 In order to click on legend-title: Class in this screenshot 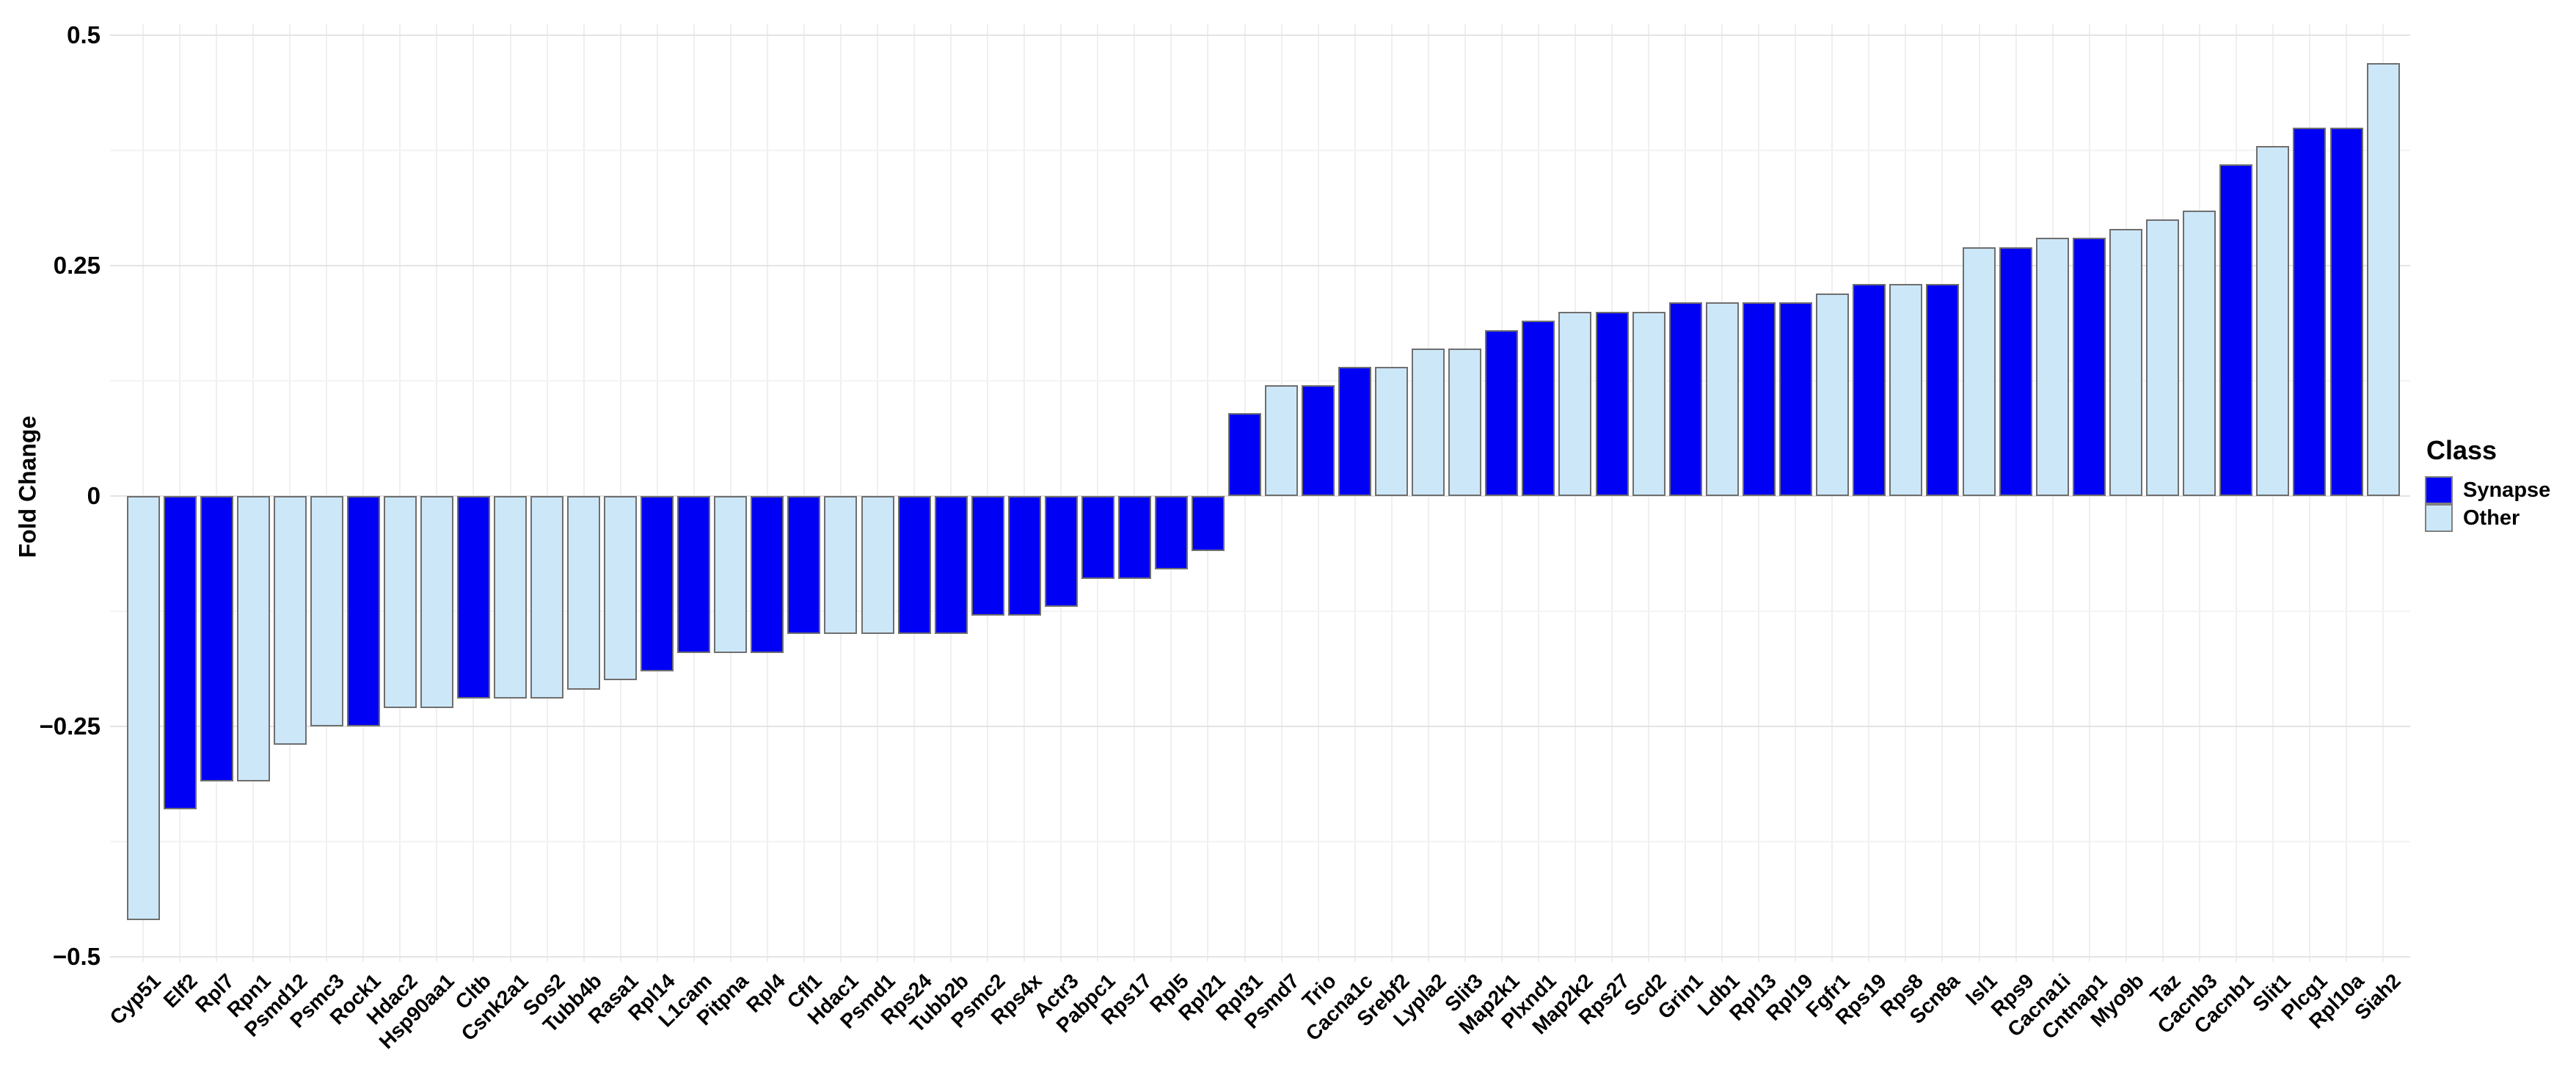, I will do `click(2461, 450)`.